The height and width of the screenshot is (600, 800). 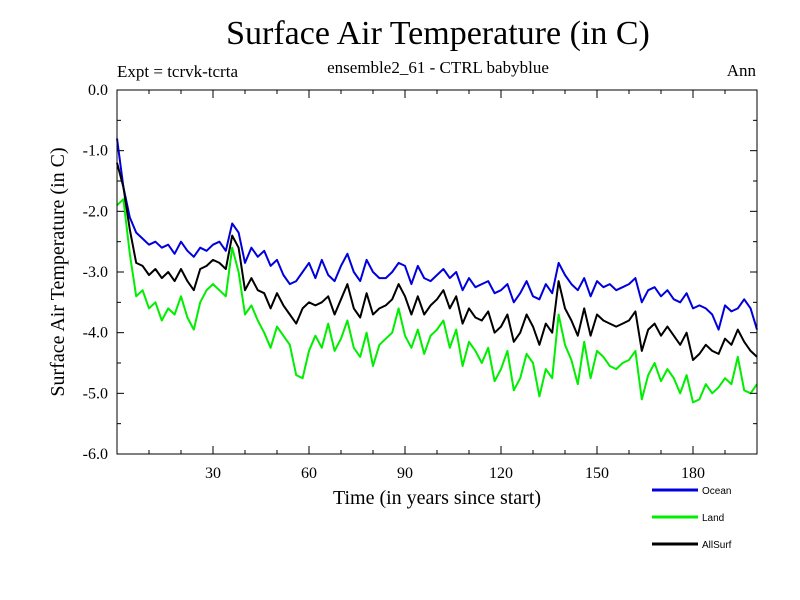 I want to click on chart-subtitle: ensemble2_61 - CTRL babyblue, so click(x=438, y=67).